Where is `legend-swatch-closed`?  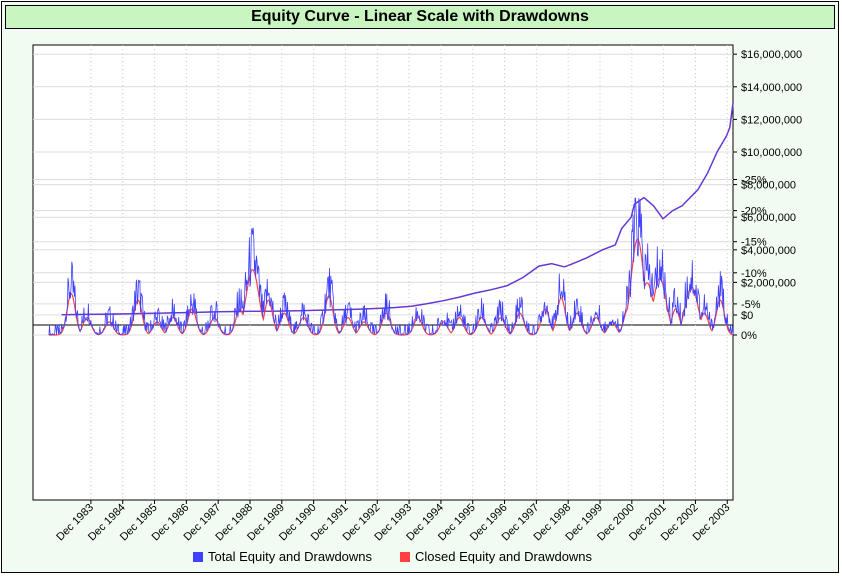
legend-swatch-closed is located at coordinates (405, 556).